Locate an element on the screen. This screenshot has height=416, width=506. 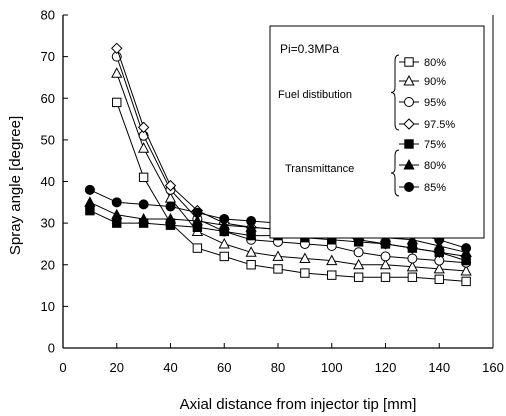
legend-annotation: Pi=0.3MPa is located at coordinates (309, 49).